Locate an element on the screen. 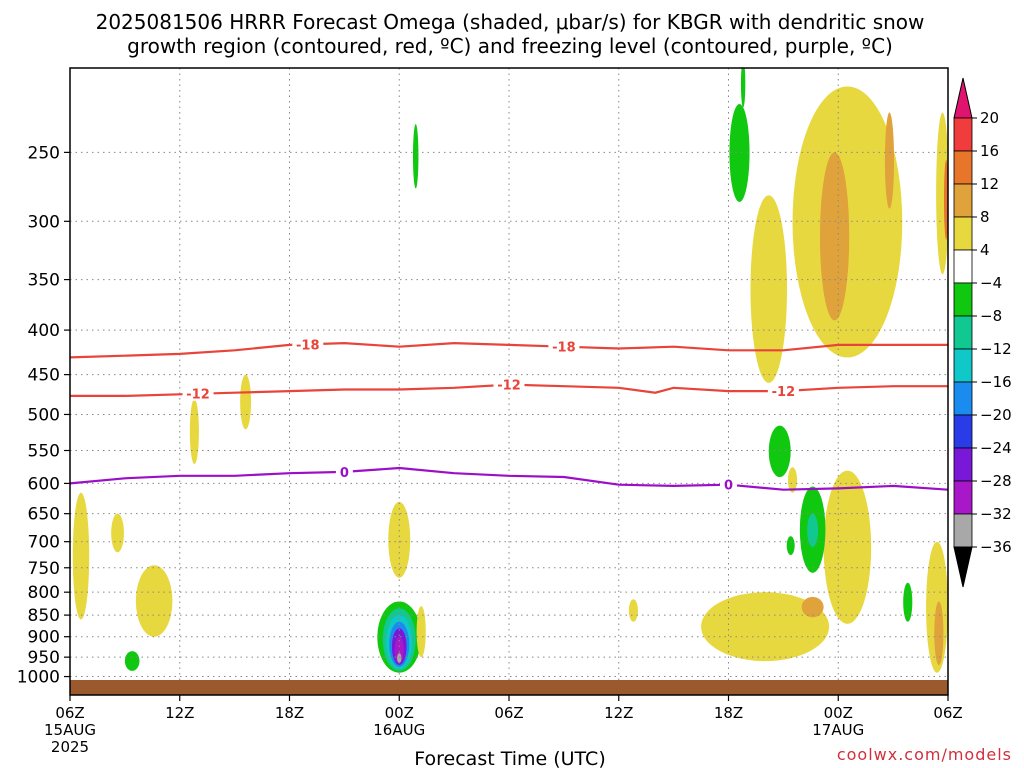 The height and width of the screenshot is (768, 1024). colorbar-label: 16 is located at coordinates (989, 151).